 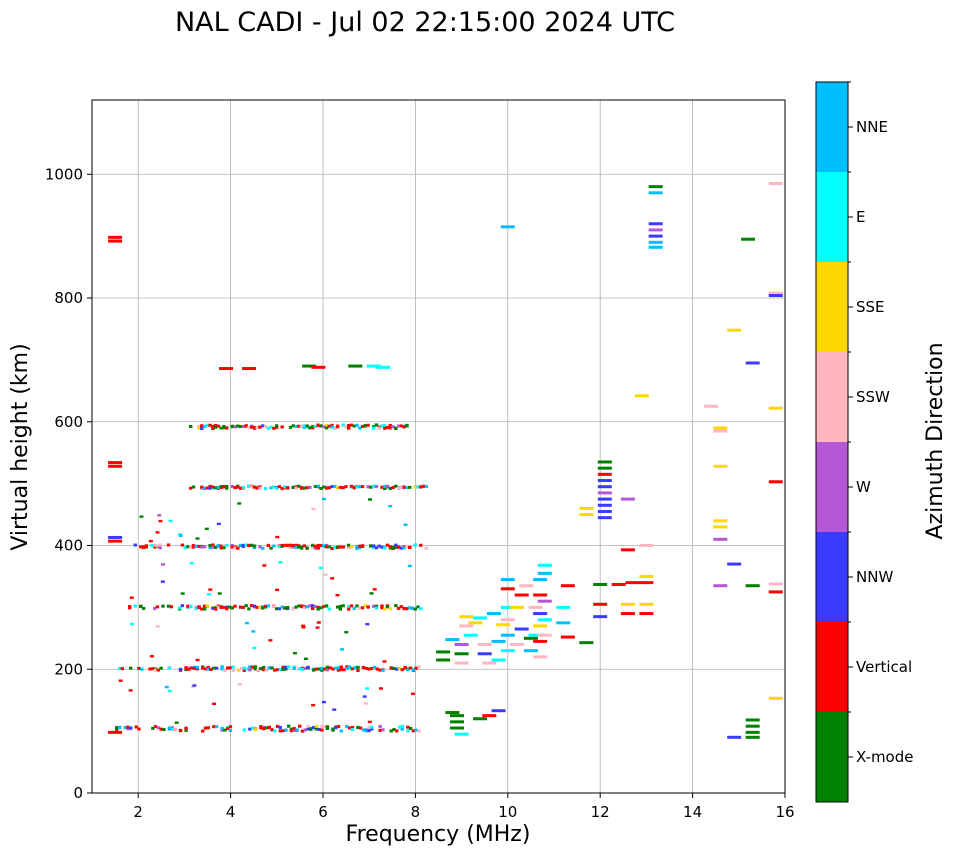 What do you see at coordinates (78, 793) in the screenshot?
I see `y-tick-label: 0` at bounding box center [78, 793].